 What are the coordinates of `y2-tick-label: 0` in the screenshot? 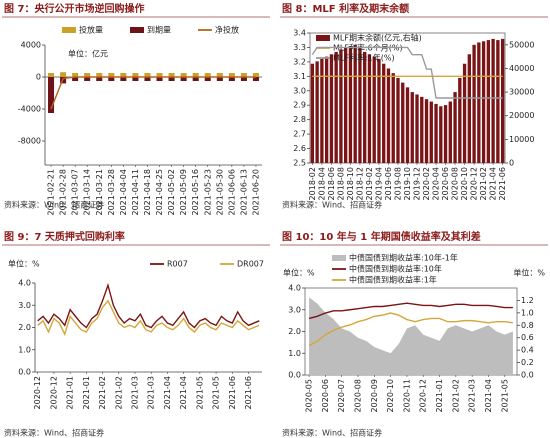 It's located at (511, 163).